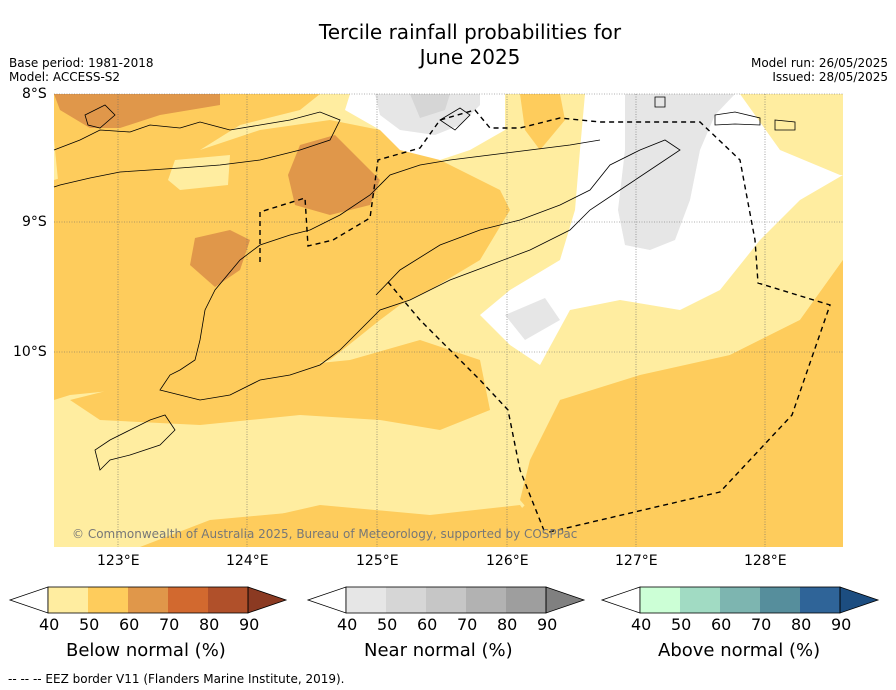  Describe the element at coordinates (636, 561) in the screenshot. I see `lon-label-127e: 127°E` at that location.